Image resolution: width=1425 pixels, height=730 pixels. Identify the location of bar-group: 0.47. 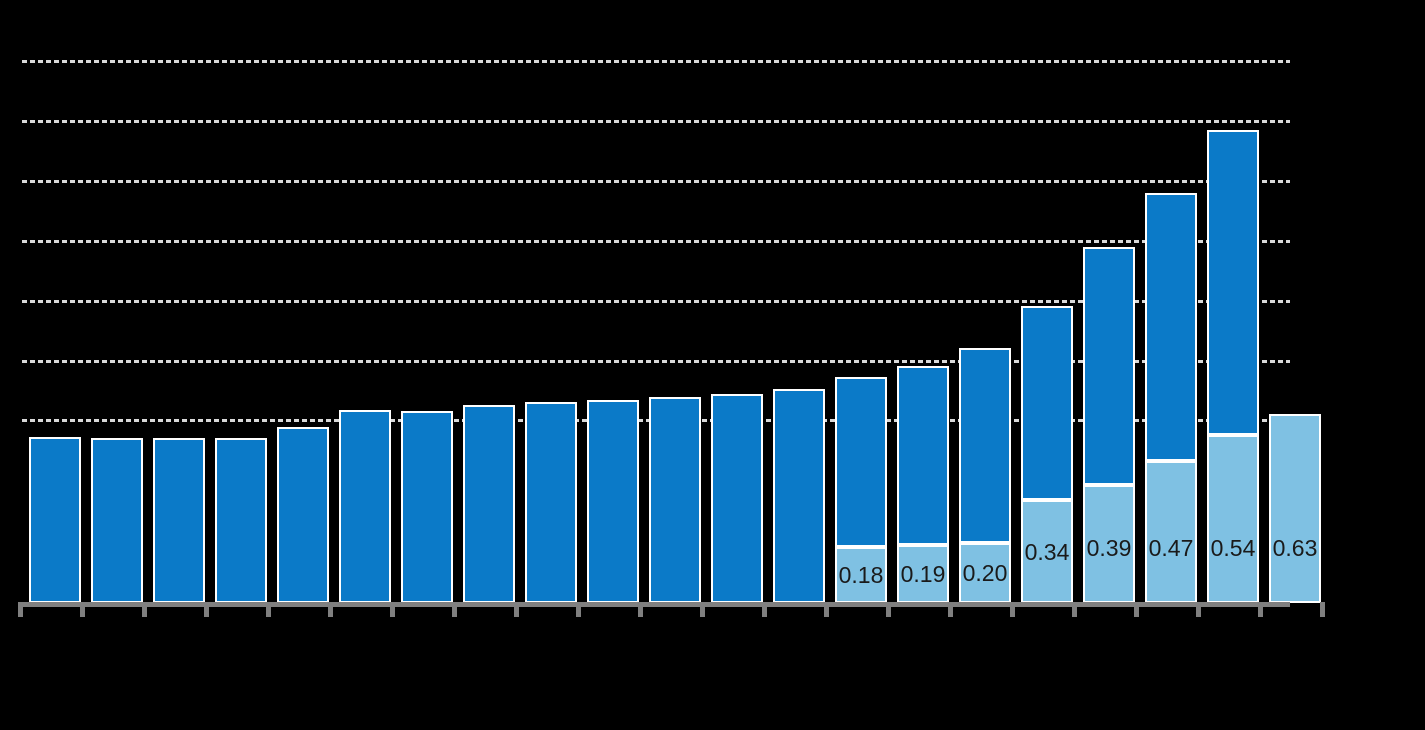
(1171, 398).